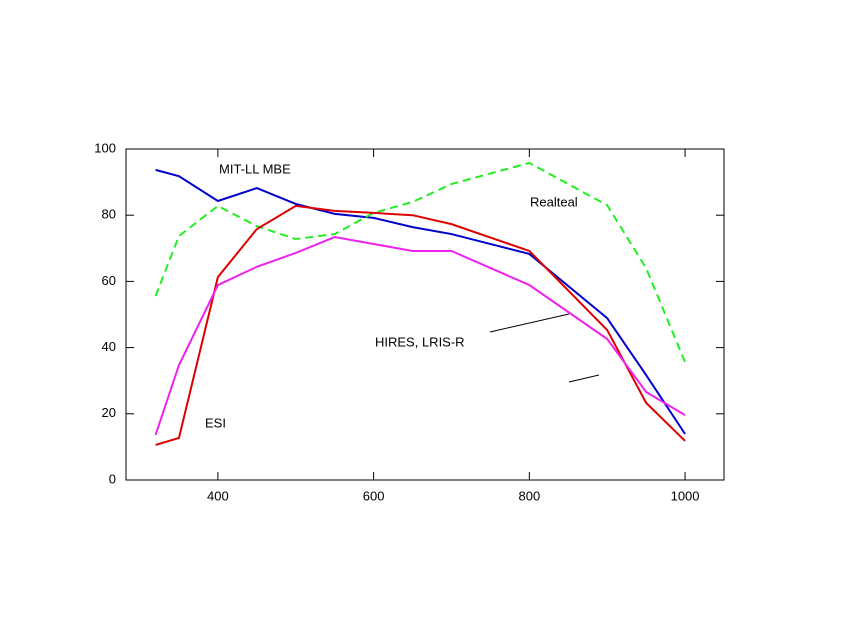 The image size is (853, 638). I want to click on series-label: Realteal, so click(554, 201).